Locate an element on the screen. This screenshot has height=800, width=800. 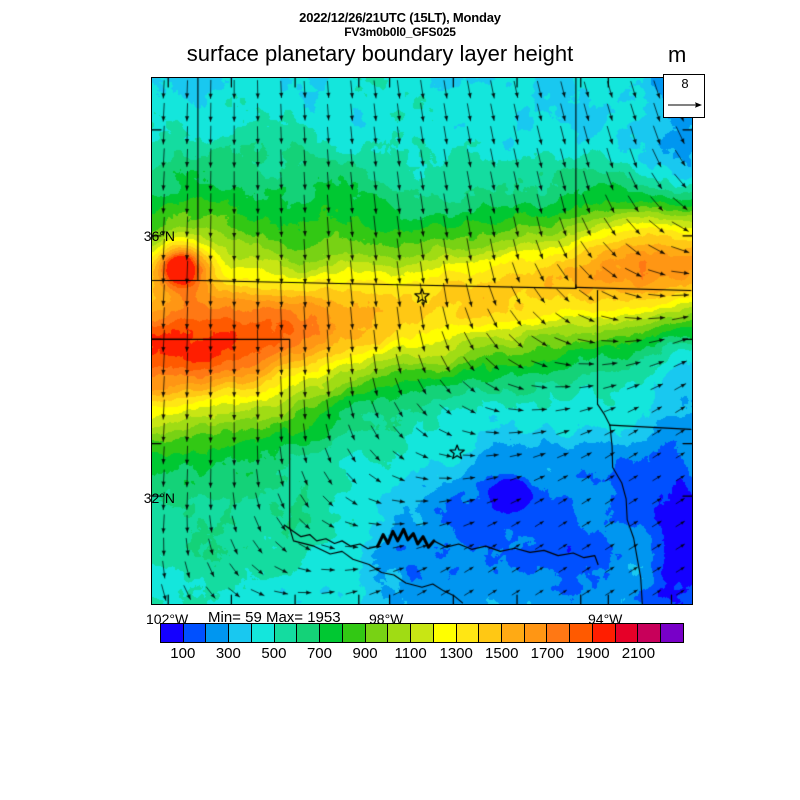
colorbar-tick-labels: 100 300 500 700 900 1100 1300 1500 1700 1900 2100 is located at coordinates (422, 654).